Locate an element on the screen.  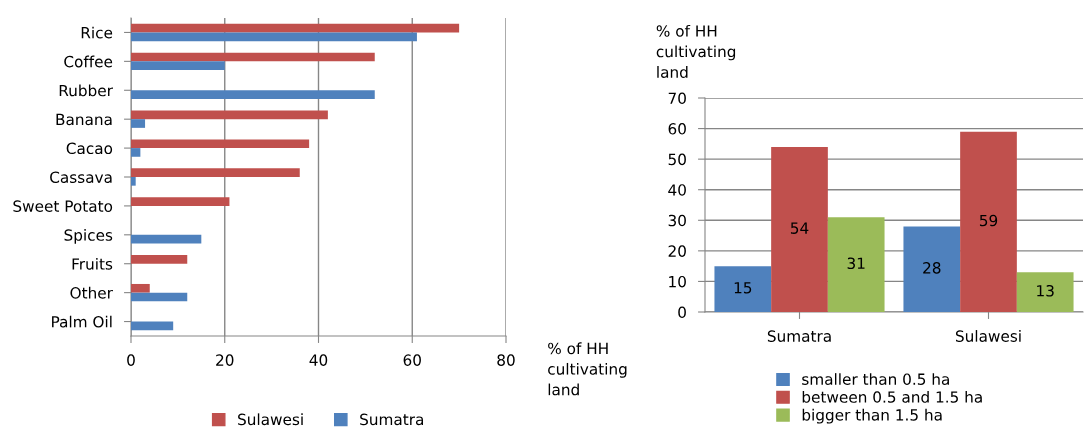
x-tick-label: 80 is located at coordinates (506, 360).